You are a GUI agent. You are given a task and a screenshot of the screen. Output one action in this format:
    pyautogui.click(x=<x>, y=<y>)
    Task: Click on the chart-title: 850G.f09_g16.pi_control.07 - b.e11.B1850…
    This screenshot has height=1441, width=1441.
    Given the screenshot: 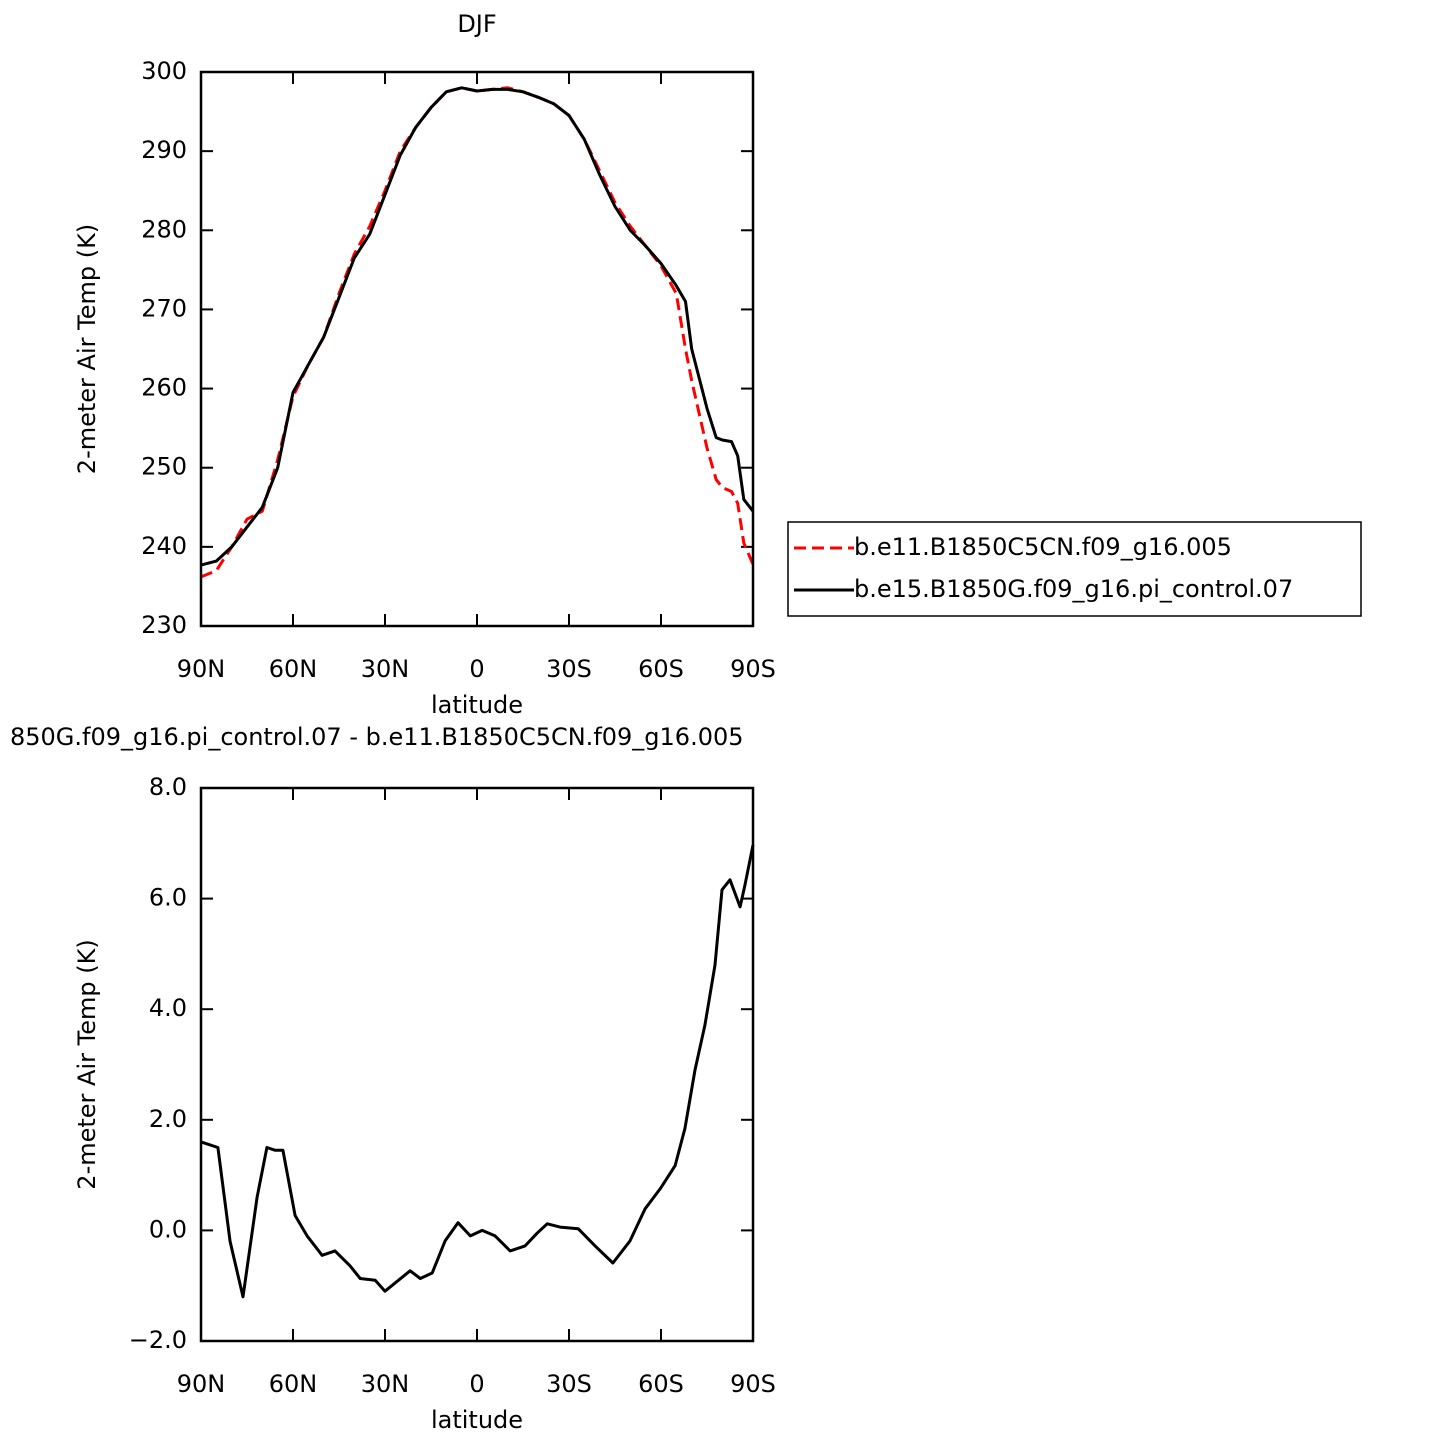 What is the action you would take?
    pyautogui.click(x=377, y=737)
    